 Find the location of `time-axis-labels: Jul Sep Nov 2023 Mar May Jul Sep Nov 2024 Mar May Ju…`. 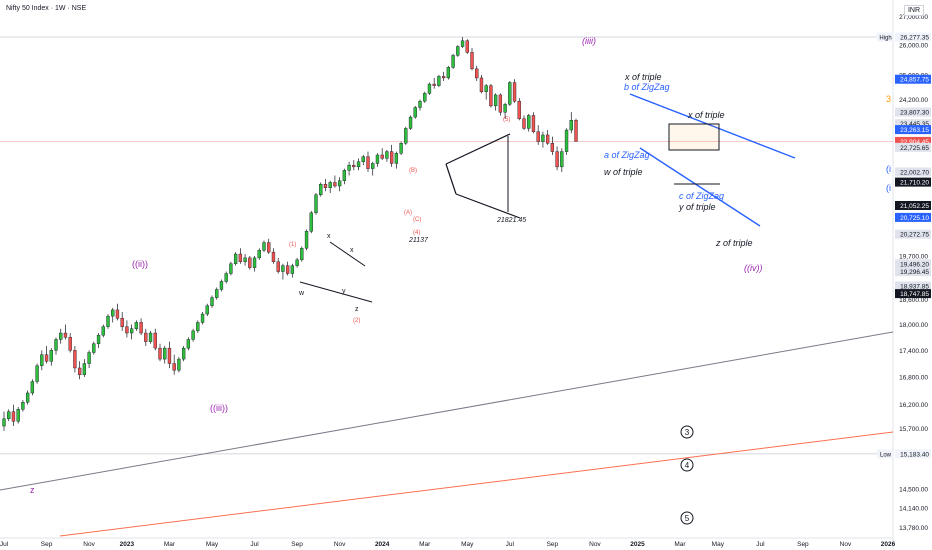

time-axis-labels: Jul Sep Nov 2023 Mar May Jul Sep Nov 2024 Mar May Ju… is located at coordinates (448, 544).